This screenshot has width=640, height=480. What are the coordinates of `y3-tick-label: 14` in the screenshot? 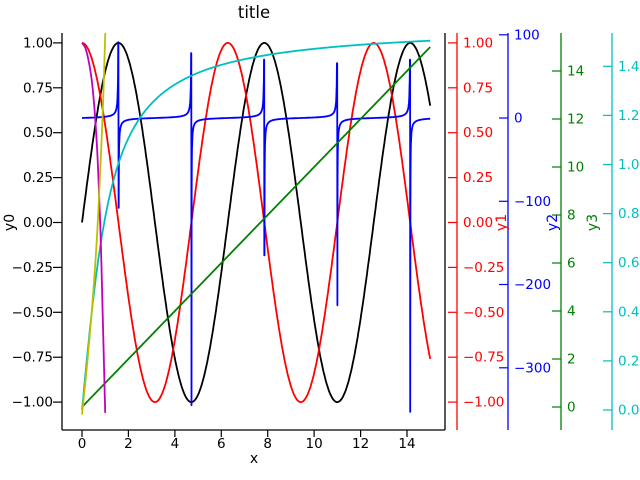 It's located at (575, 72).